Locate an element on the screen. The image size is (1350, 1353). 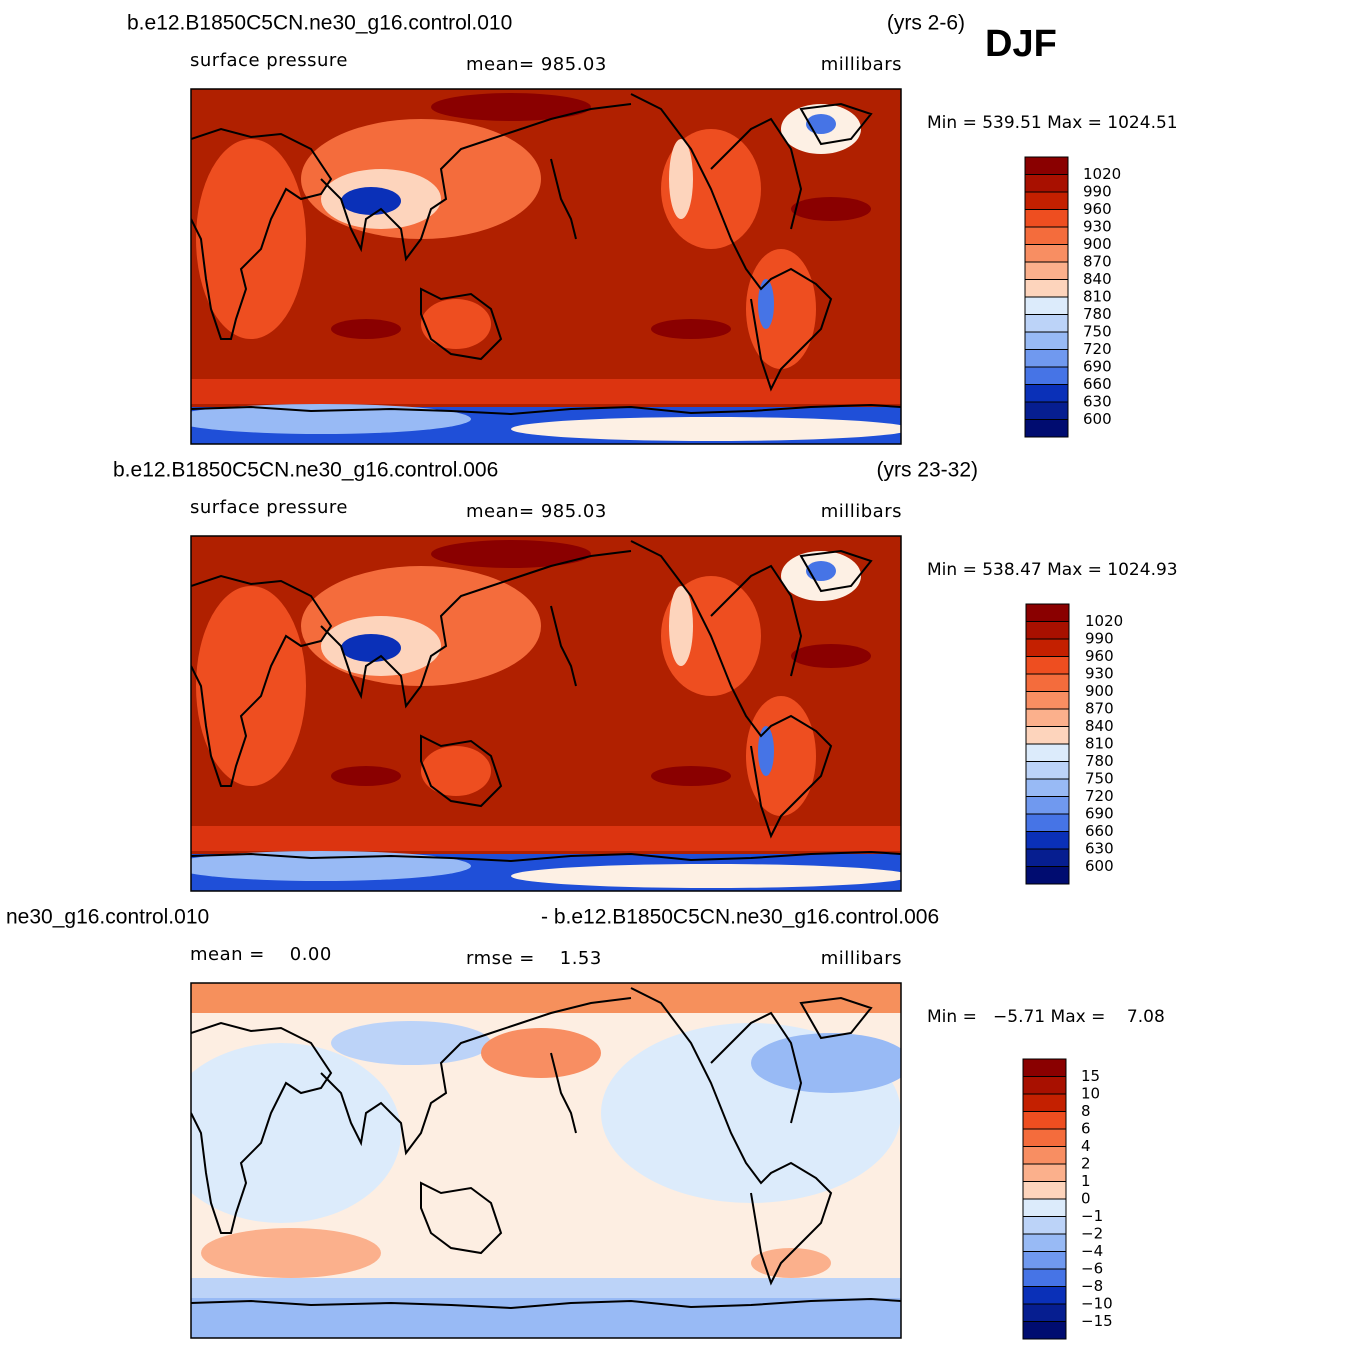
colorbar-label: 2 is located at coordinates (1086, 1164).